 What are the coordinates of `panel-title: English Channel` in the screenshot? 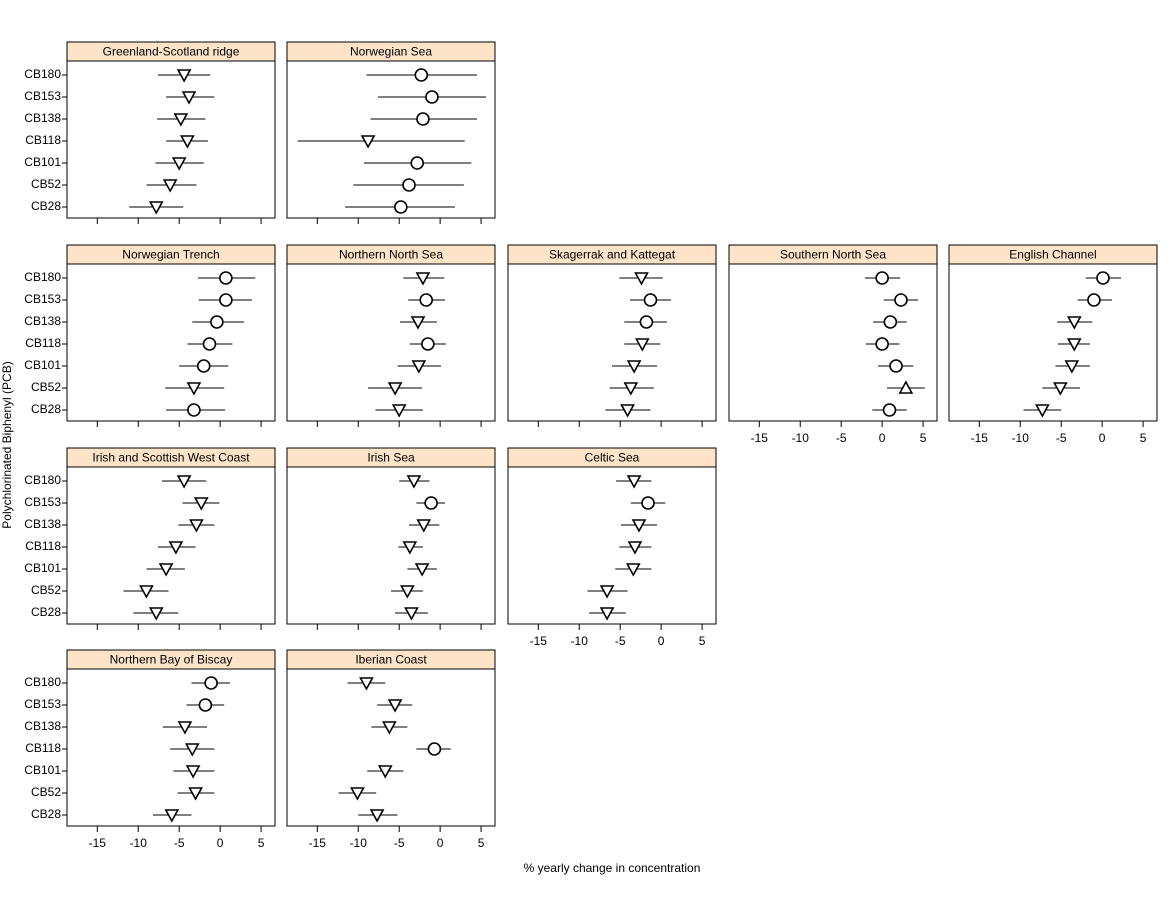 It's located at (1052, 255).